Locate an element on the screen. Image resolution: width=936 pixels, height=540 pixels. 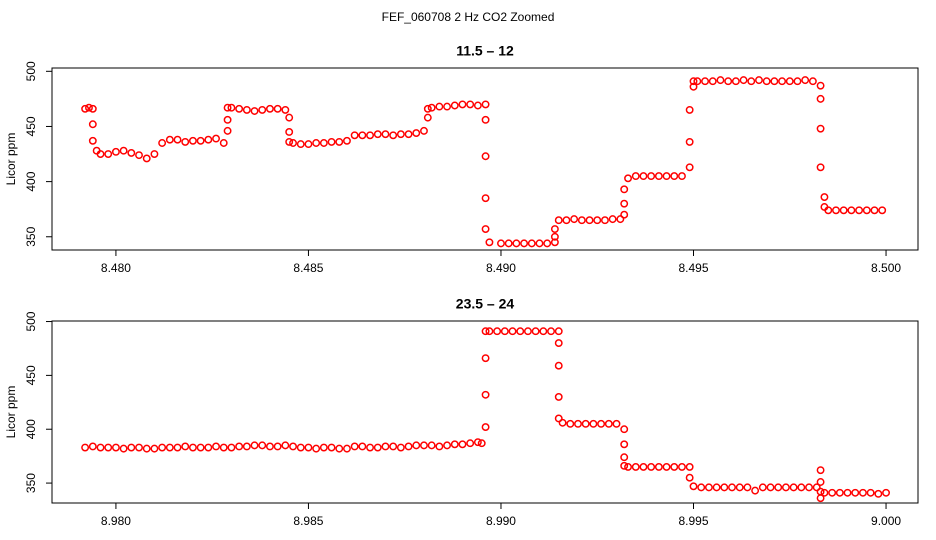
y-axis-label: Licor ppm is located at coordinates (11, 412).